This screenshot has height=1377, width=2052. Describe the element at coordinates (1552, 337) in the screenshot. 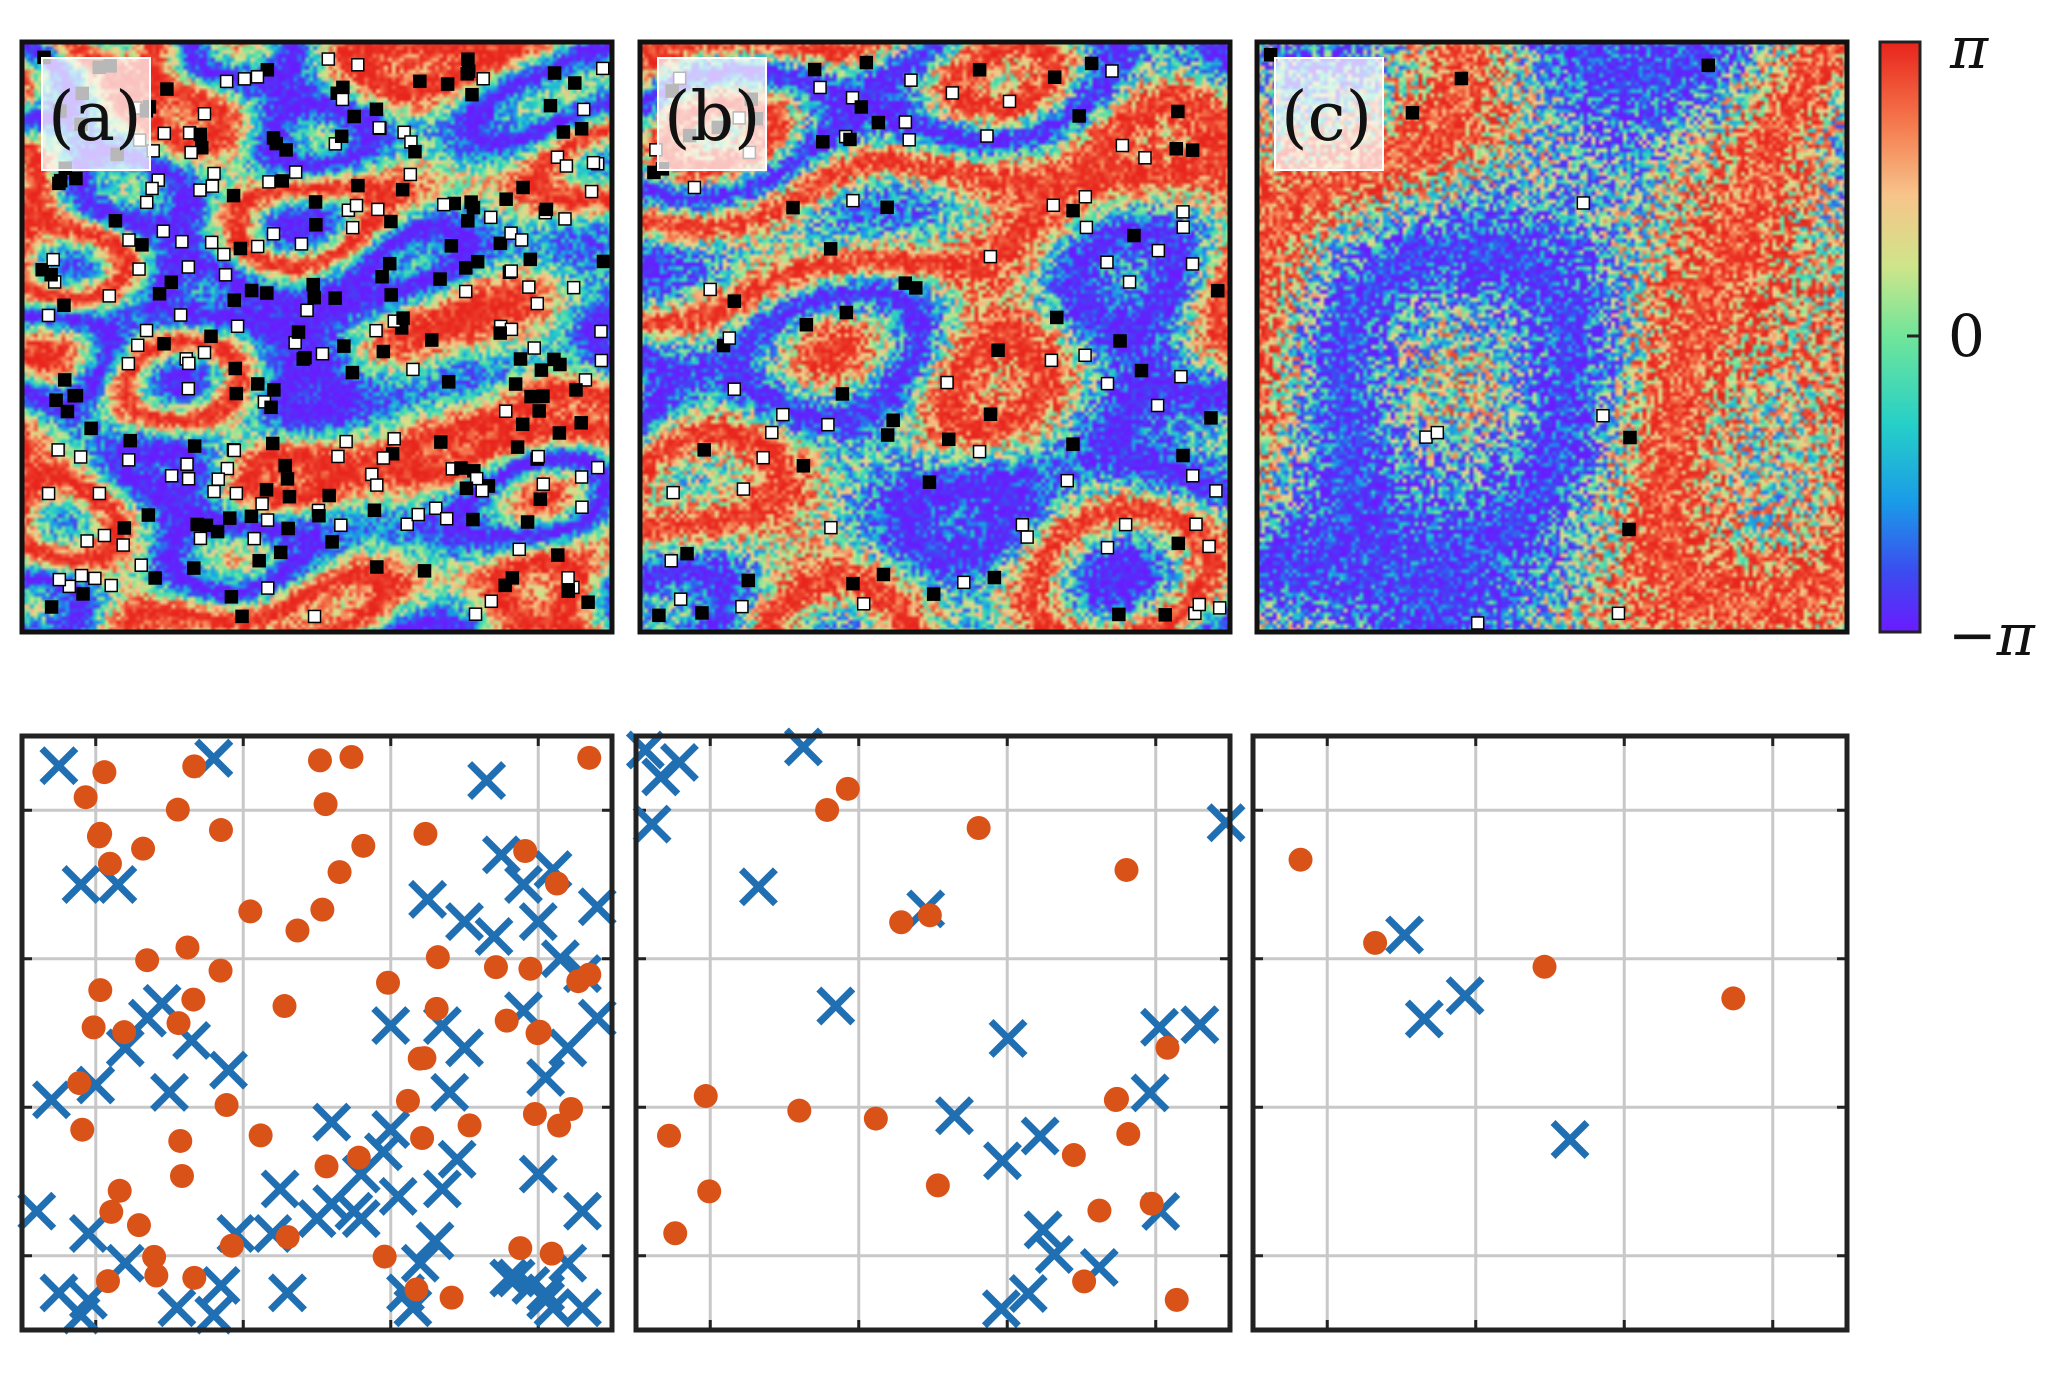

I see `heatmap-panel-3: (c)` at that location.